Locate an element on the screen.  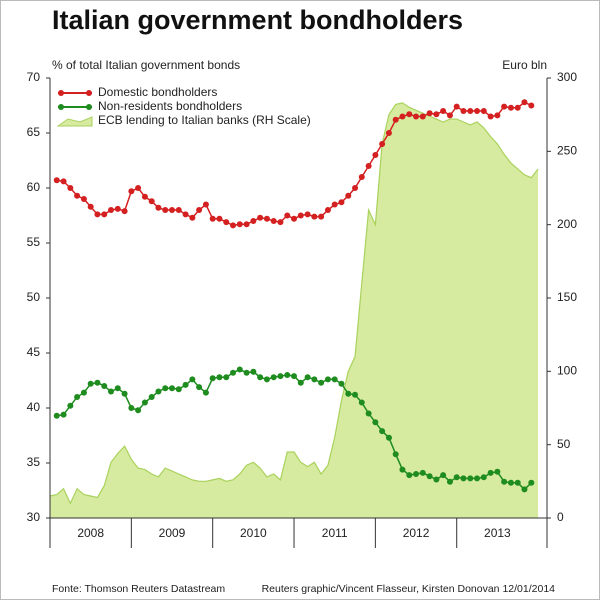
y-tick-label: 45 is located at coordinates (34, 352).